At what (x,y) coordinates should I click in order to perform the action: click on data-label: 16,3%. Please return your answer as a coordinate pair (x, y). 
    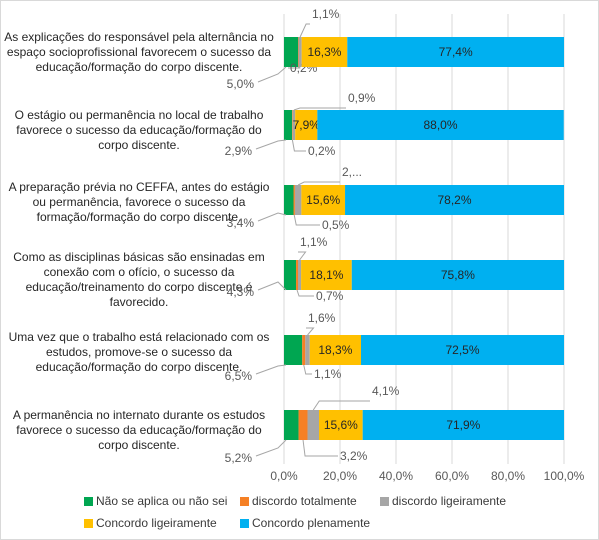
    Looking at the image, I should click on (324, 52).